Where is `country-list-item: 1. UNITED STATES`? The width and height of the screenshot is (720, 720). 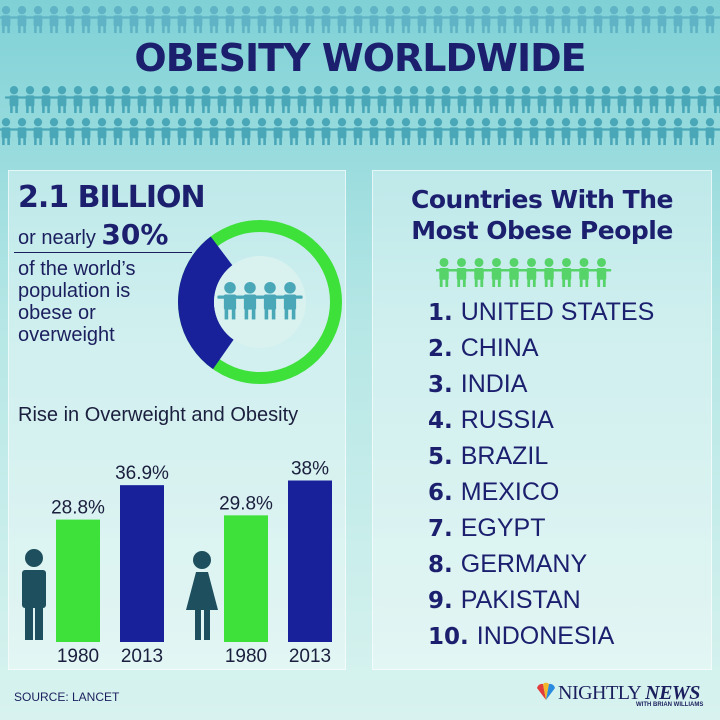 country-list-item: 1. UNITED STATES is located at coordinates (541, 316).